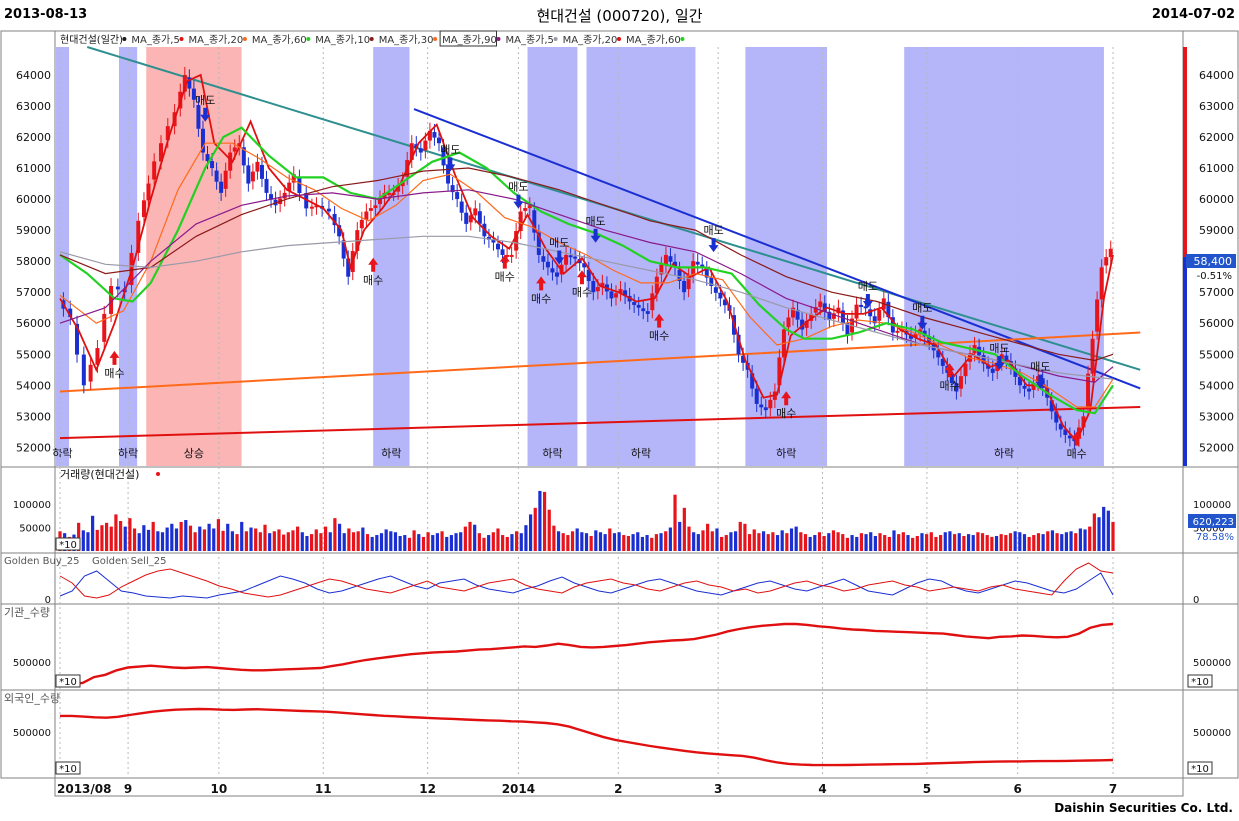 This screenshot has width=1239, height=821. What do you see at coordinates (587, 737) in the screenshot?
I see `foreign-line` at bounding box center [587, 737].